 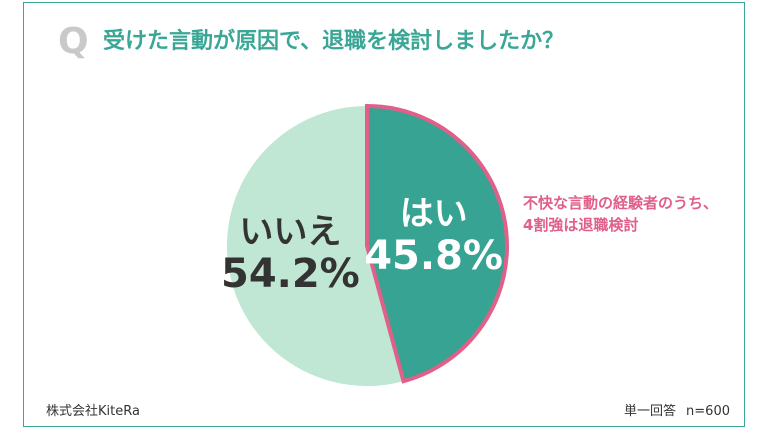 What do you see at coordinates (433, 256) in the screenshot?
I see `slice-value-yes: 45.8%` at bounding box center [433, 256].